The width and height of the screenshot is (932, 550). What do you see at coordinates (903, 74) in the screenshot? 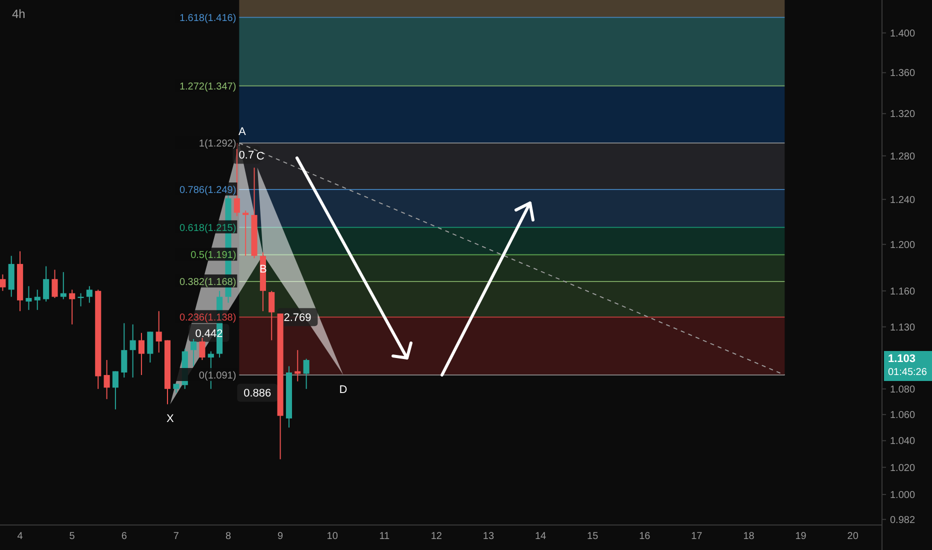
I see `y-tick-label: 1.360` at bounding box center [903, 74].